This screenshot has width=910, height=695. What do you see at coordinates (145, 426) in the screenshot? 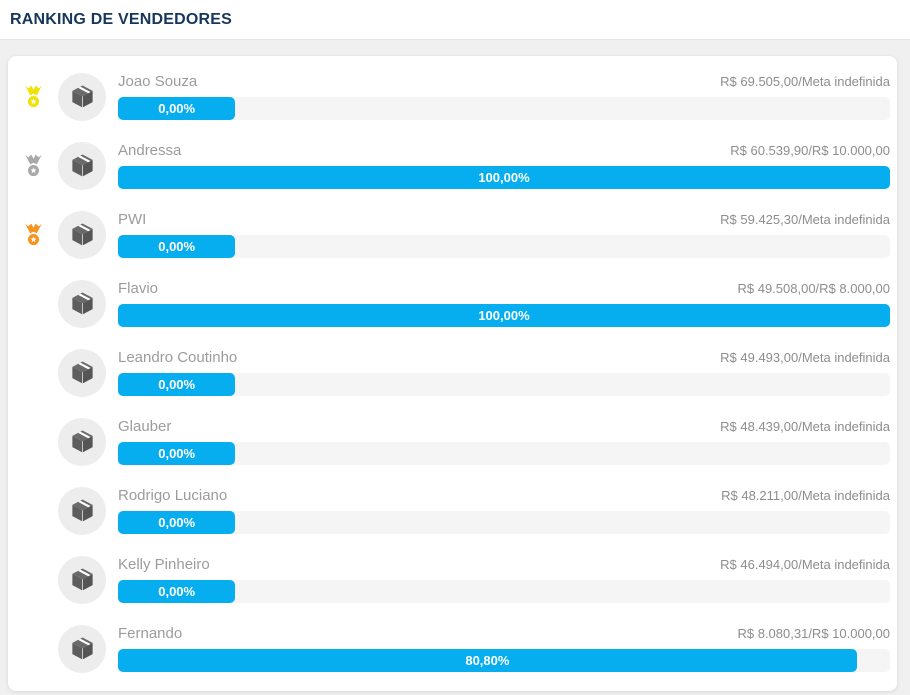
I see `seller-name: Glauber` at bounding box center [145, 426].